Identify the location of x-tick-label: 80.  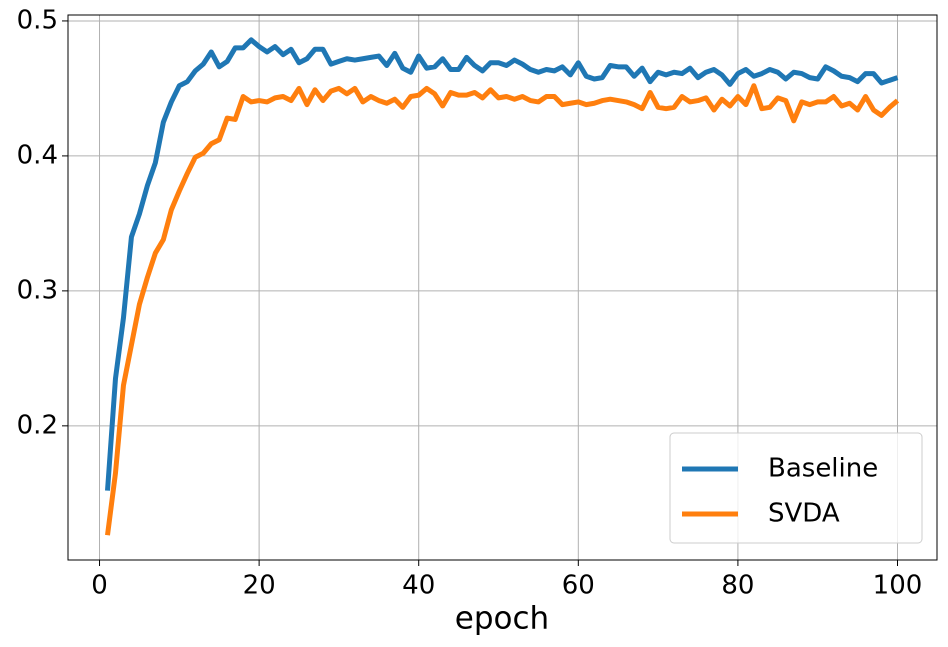
(737, 586).